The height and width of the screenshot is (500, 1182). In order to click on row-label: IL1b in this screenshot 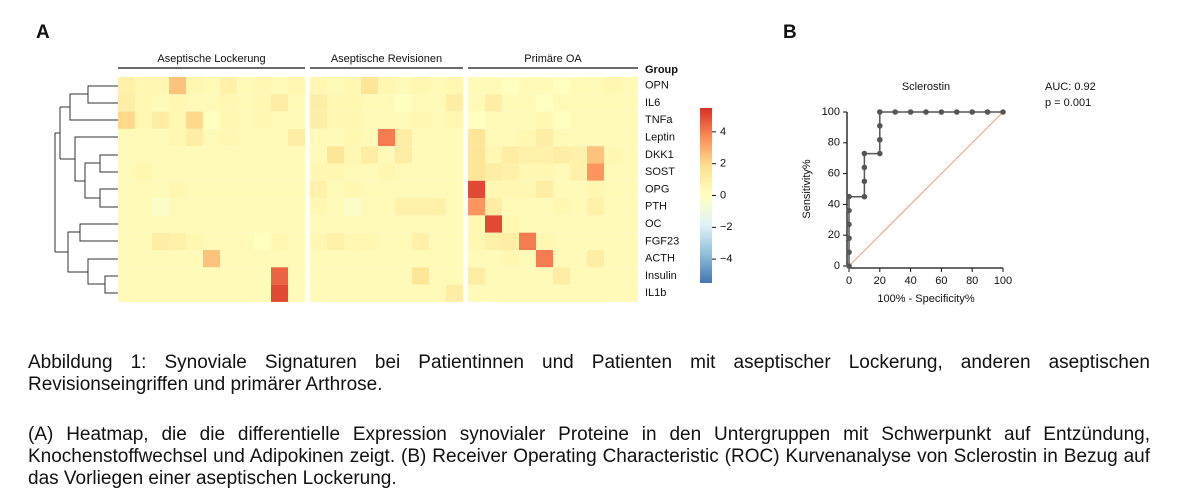, I will do `click(655, 293)`.